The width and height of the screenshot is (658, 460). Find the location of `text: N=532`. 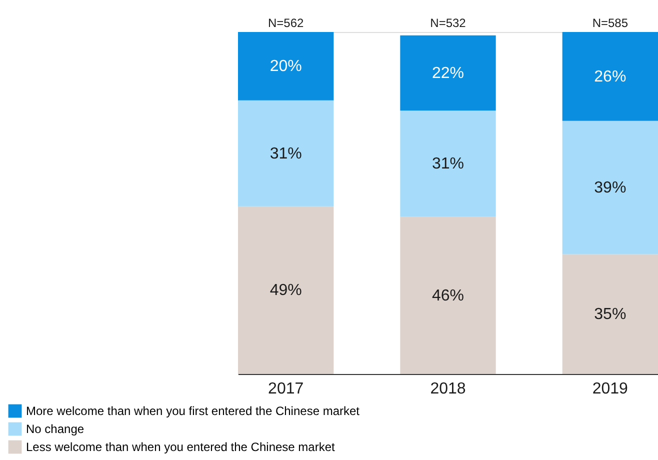

text: N=532 is located at coordinates (448, 23).